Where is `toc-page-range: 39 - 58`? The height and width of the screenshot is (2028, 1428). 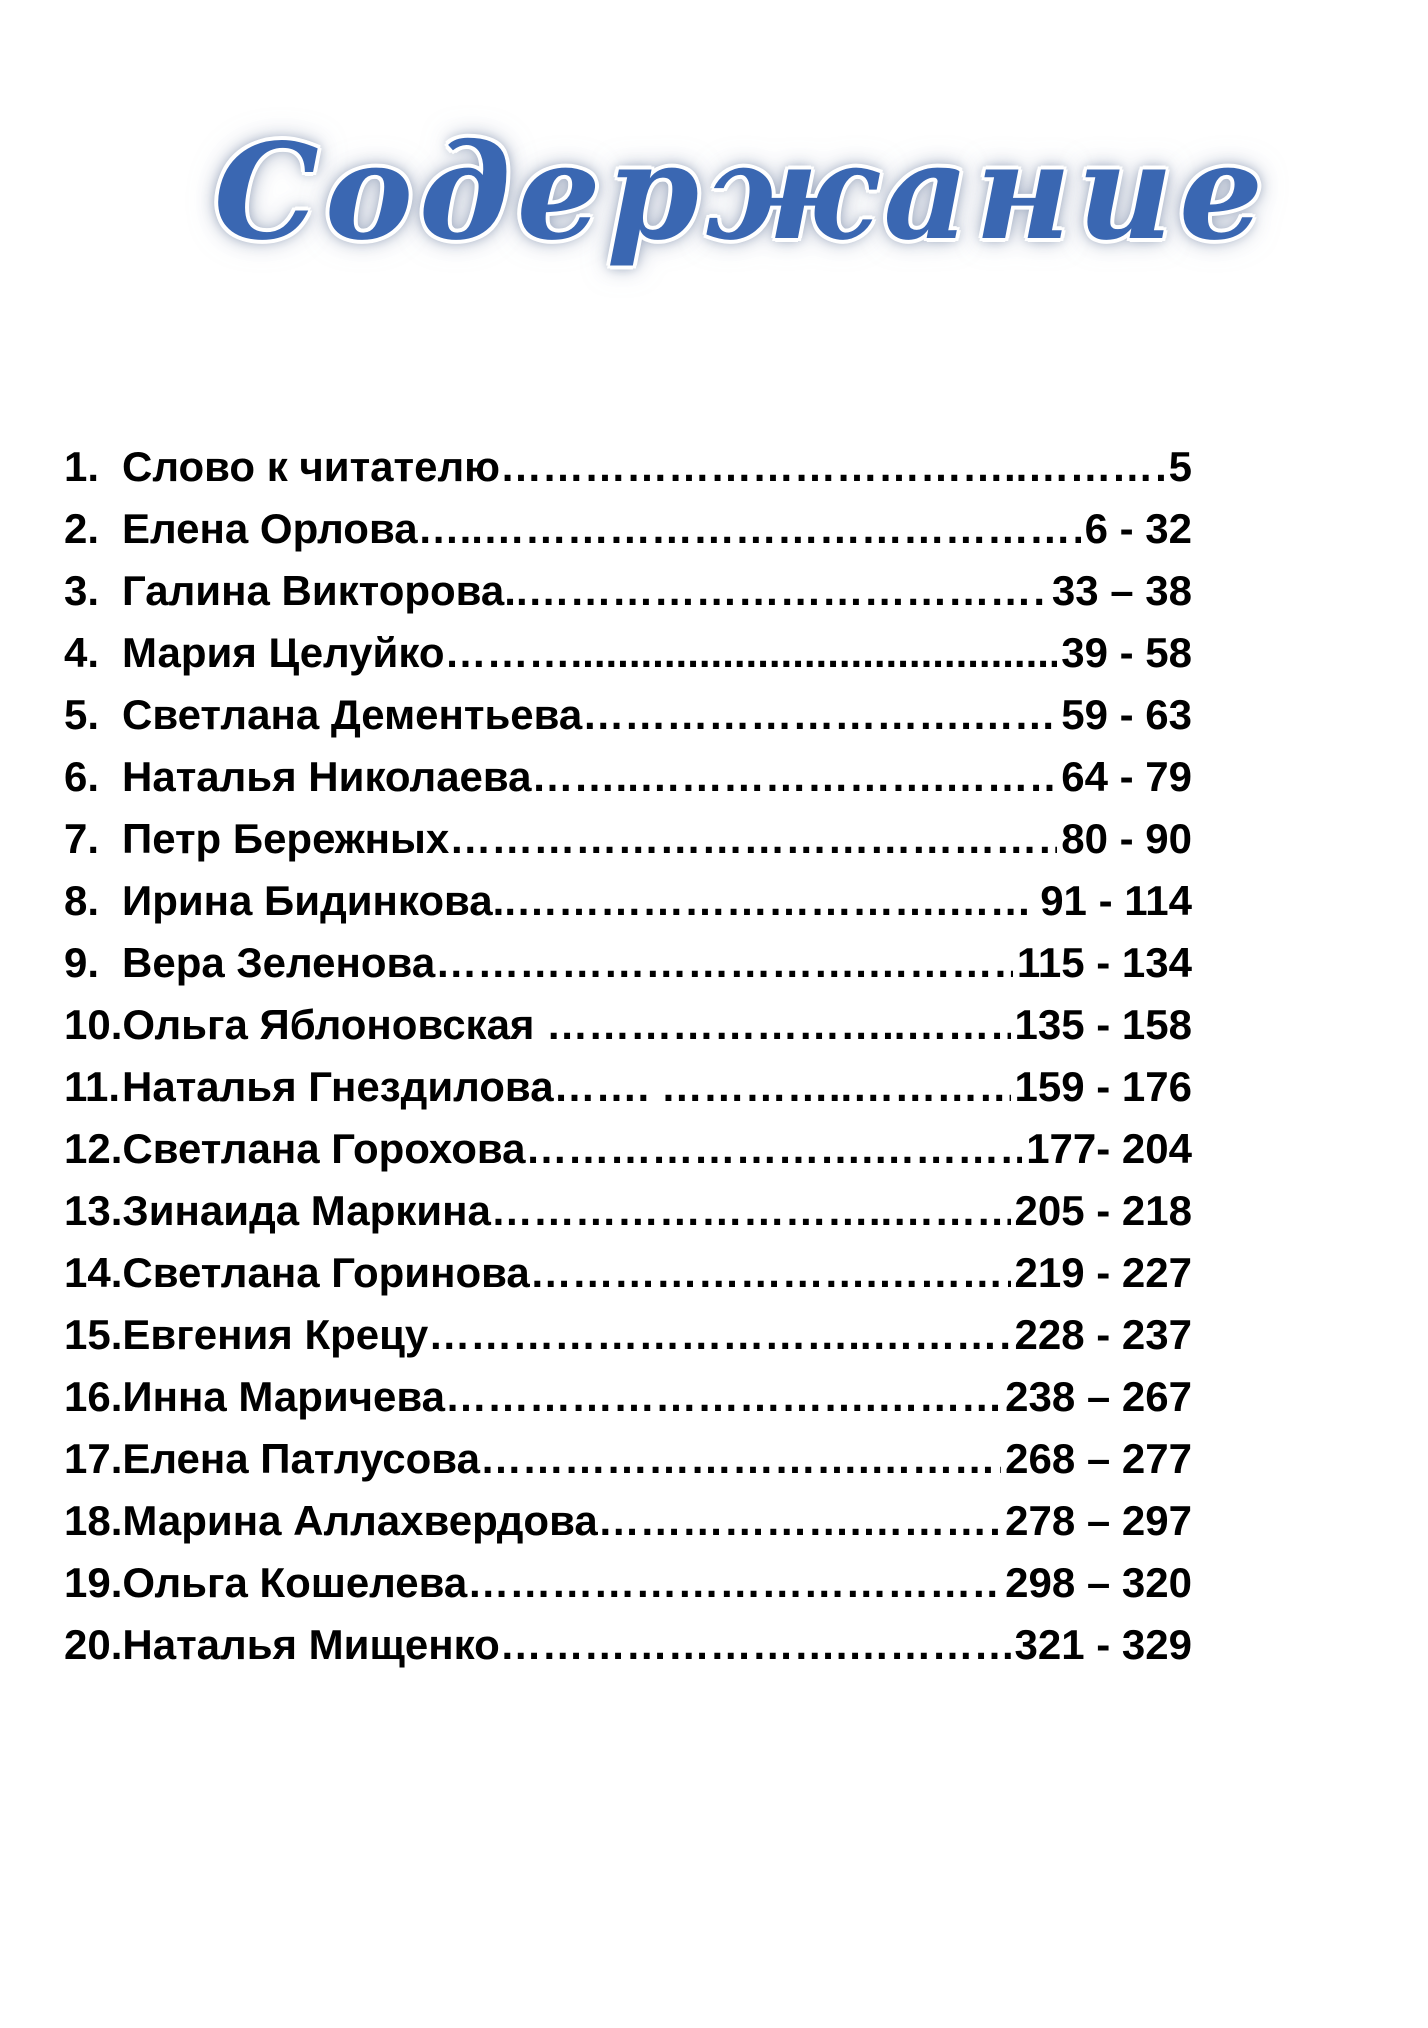 toc-page-range: 39 - 58 is located at coordinates (1126, 652).